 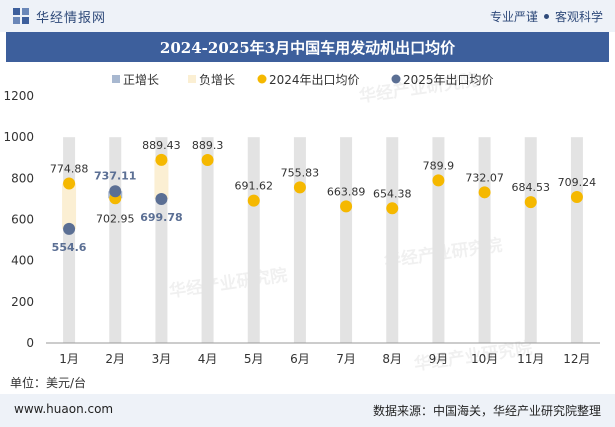 What do you see at coordinates (576, 359) in the screenshot?
I see `x-tick-label-11: 12月` at bounding box center [576, 359].